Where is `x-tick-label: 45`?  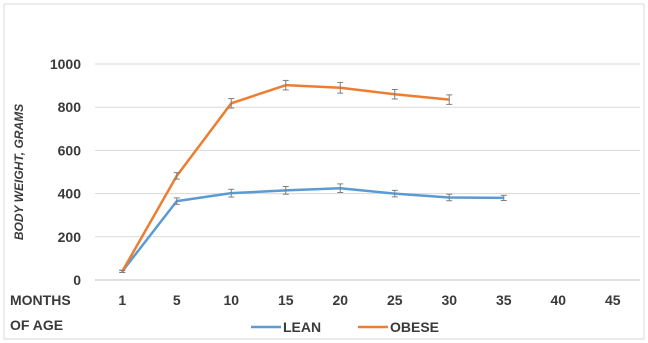
x-tick-label: 45 is located at coordinates (613, 300).